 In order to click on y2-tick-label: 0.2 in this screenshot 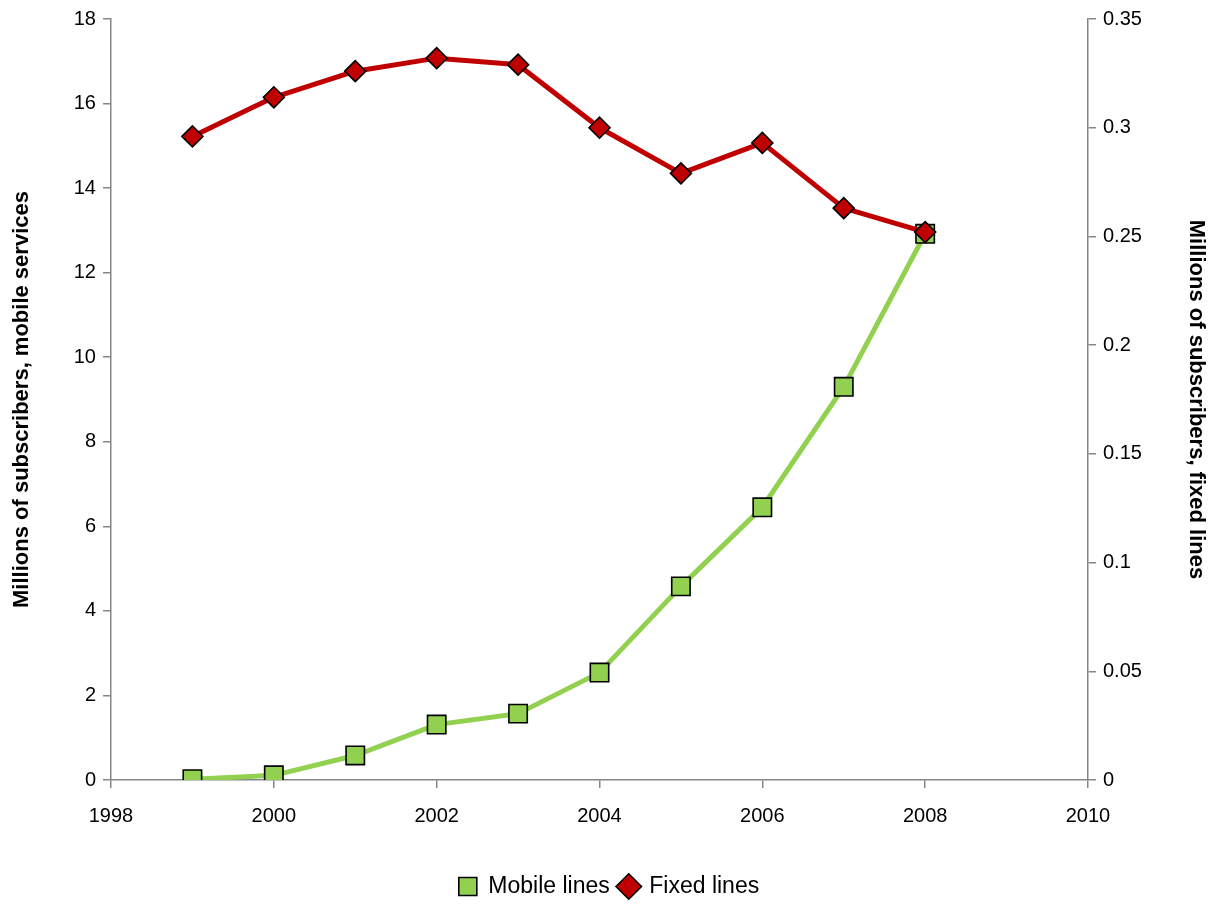, I will do `click(1117, 343)`.